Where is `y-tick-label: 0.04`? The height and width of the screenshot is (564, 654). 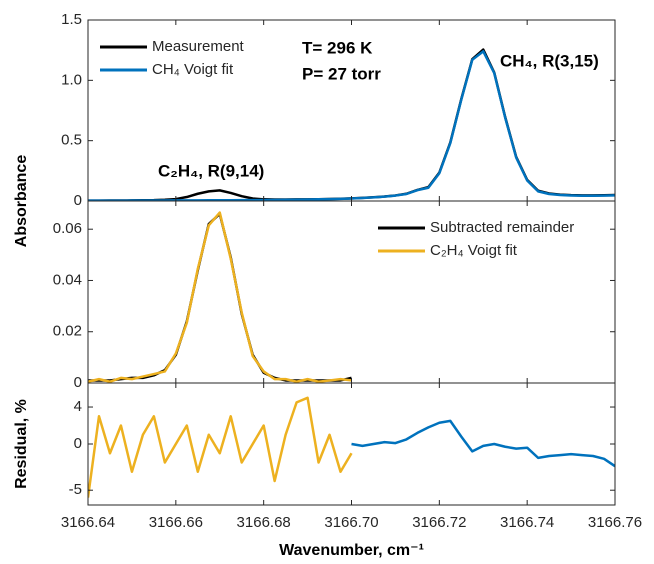 y-tick-label: 0.04 is located at coordinates (67, 279).